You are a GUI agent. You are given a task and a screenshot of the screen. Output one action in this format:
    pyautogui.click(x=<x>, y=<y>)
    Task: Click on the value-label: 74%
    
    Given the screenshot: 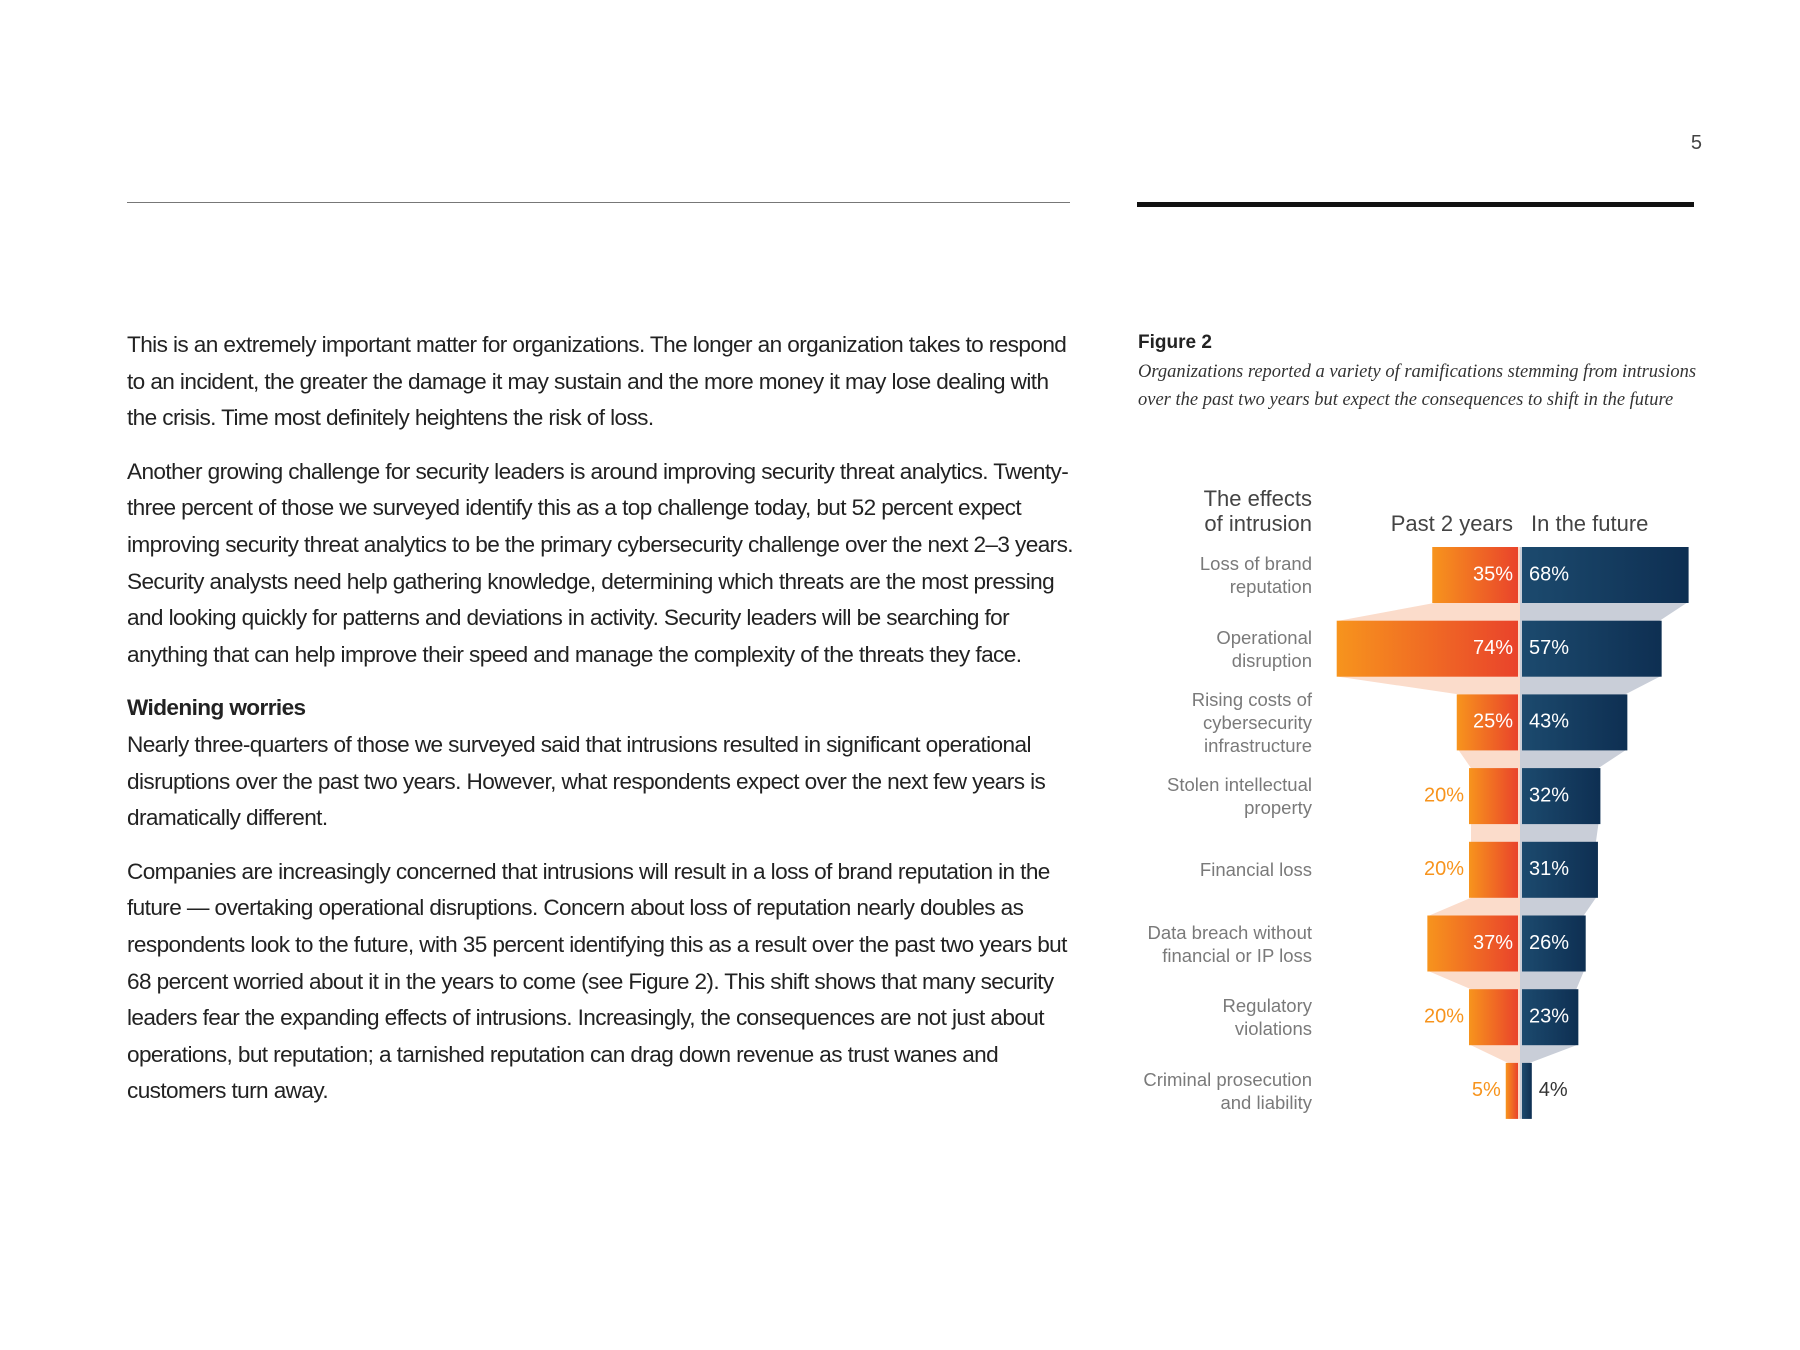 What is the action you would take?
    pyautogui.click(x=1493, y=648)
    